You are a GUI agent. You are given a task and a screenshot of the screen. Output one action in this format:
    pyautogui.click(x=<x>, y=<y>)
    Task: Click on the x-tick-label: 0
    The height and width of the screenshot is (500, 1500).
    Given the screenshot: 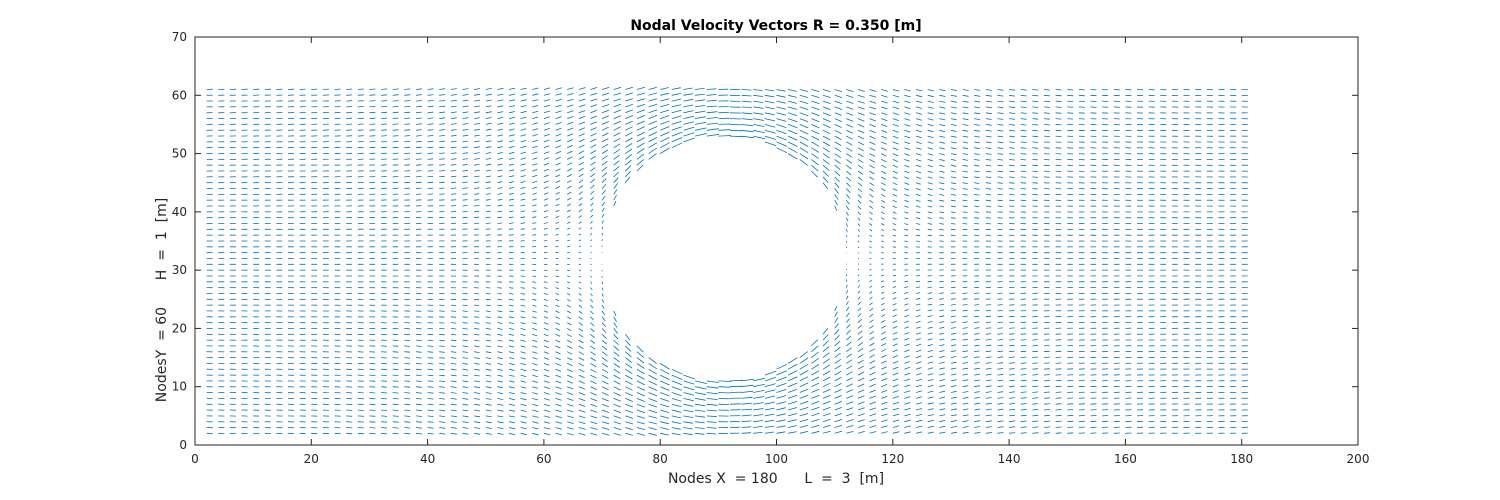 What is the action you would take?
    pyautogui.click(x=195, y=459)
    